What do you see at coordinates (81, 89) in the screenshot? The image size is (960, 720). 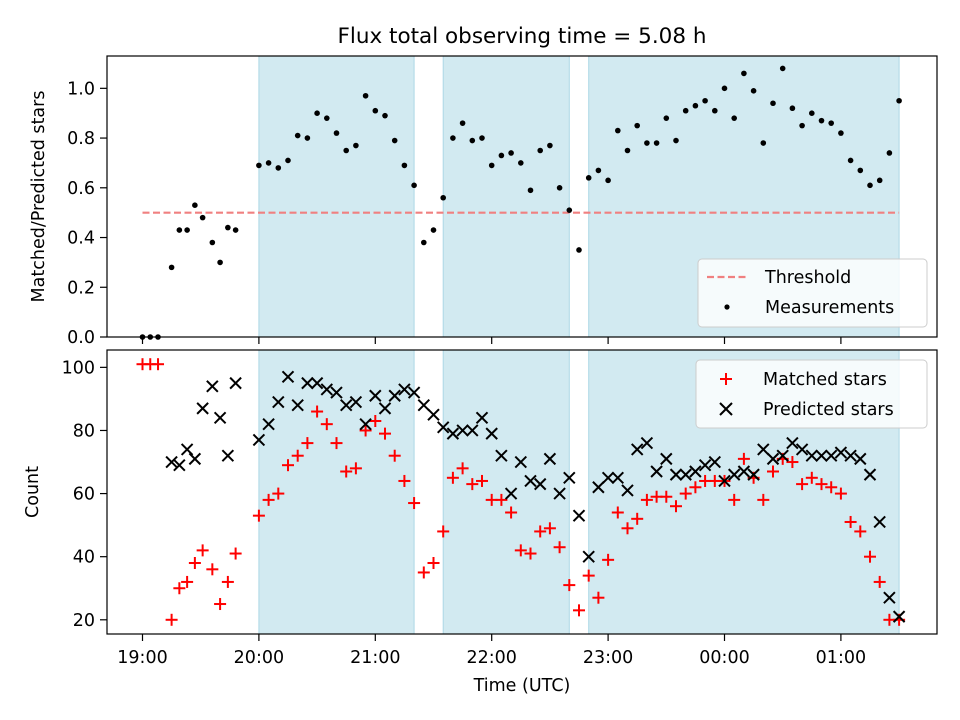 I see `y-tick-label: 1.0` at bounding box center [81, 89].